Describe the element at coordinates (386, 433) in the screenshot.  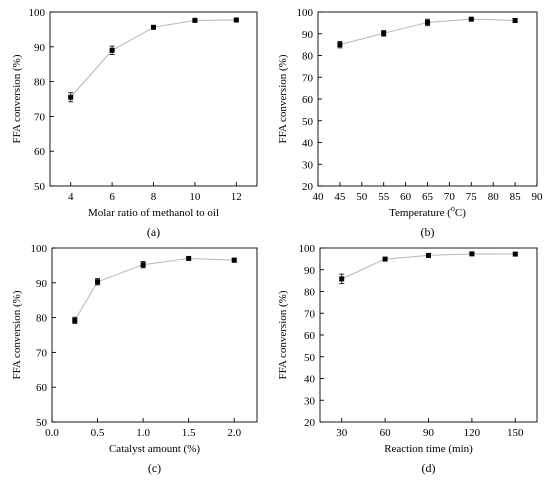
I see `x-tick-label: 60` at that location.